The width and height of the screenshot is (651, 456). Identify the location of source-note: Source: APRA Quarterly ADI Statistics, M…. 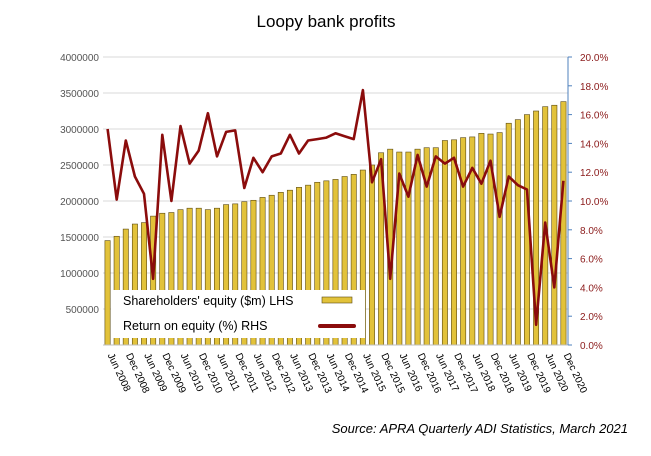
(480, 428).